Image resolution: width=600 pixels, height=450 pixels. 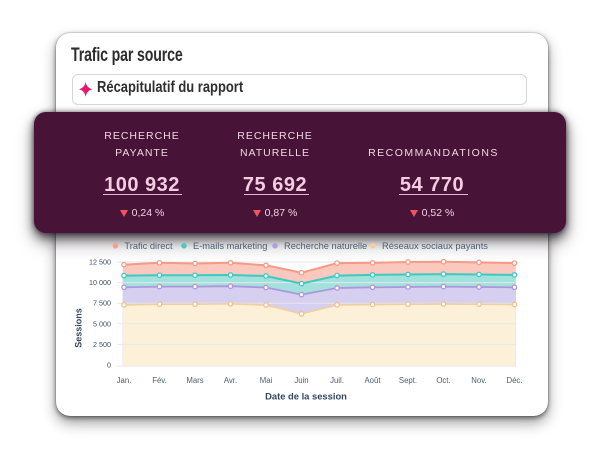 What do you see at coordinates (124, 380) in the screenshot?
I see `svg-text: Jan.` at bounding box center [124, 380].